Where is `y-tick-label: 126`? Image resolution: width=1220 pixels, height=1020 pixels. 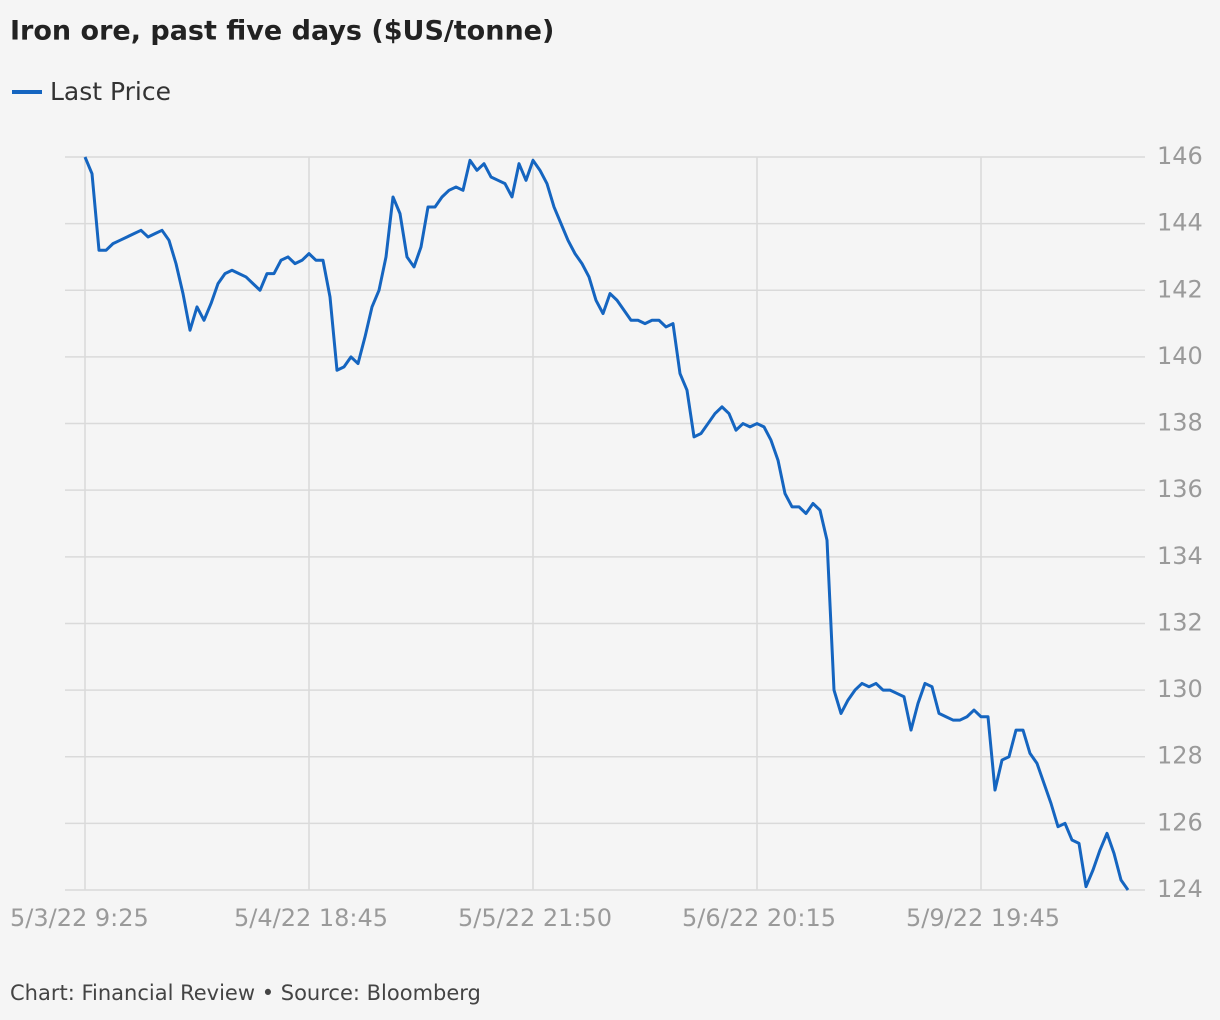
y-tick-label: 126 is located at coordinates (1180, 822).